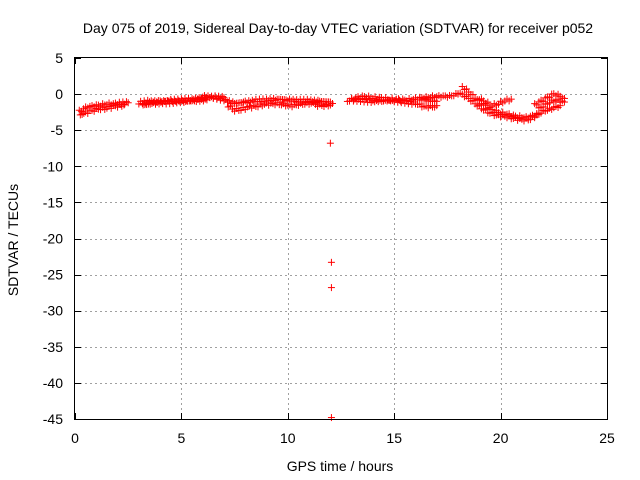 The width and height of the screenshot is (640, 480). Describe the element at coordinates (53, 383) in the screenshot. I see `y-tick-label: -40` at that location.